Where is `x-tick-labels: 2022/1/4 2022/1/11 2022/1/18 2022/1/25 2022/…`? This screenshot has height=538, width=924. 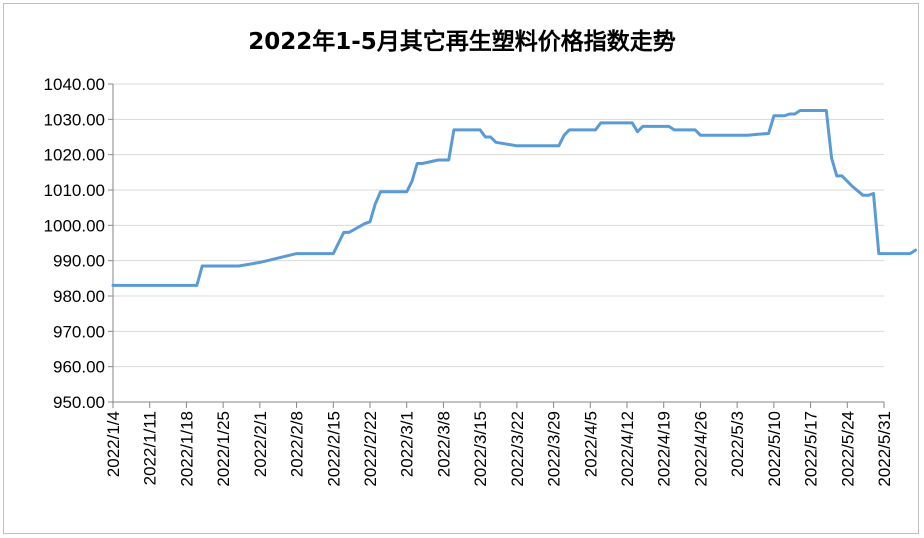
x-tick-labels: 2022/1/4 2022/1/11 2022/1/18 2022/1/25 2022/… is located at coordinates (499, 449).